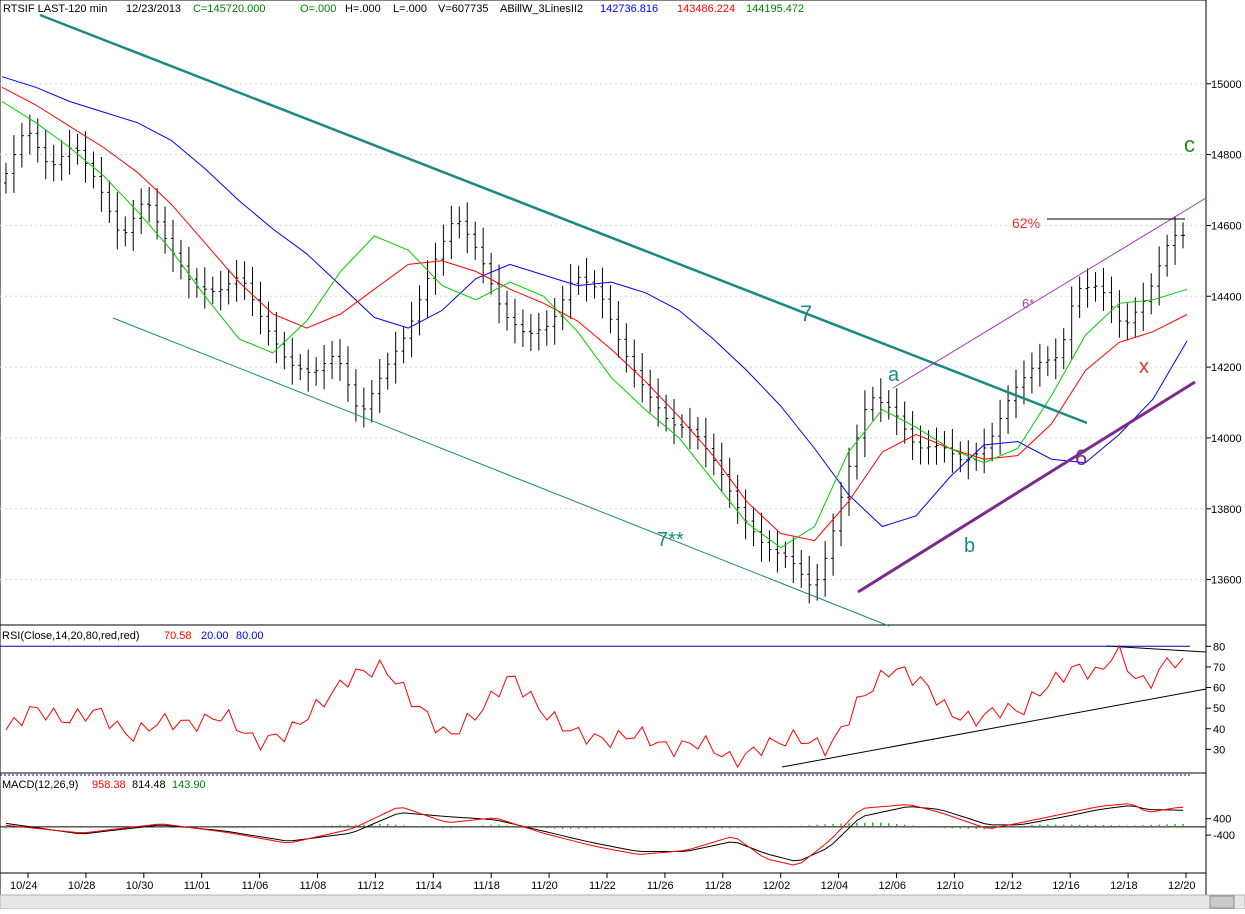  What do you see at coordinates (318, 9) in the screenshot?
I see `header-open: O=.000` at bounding box center [318, 9].